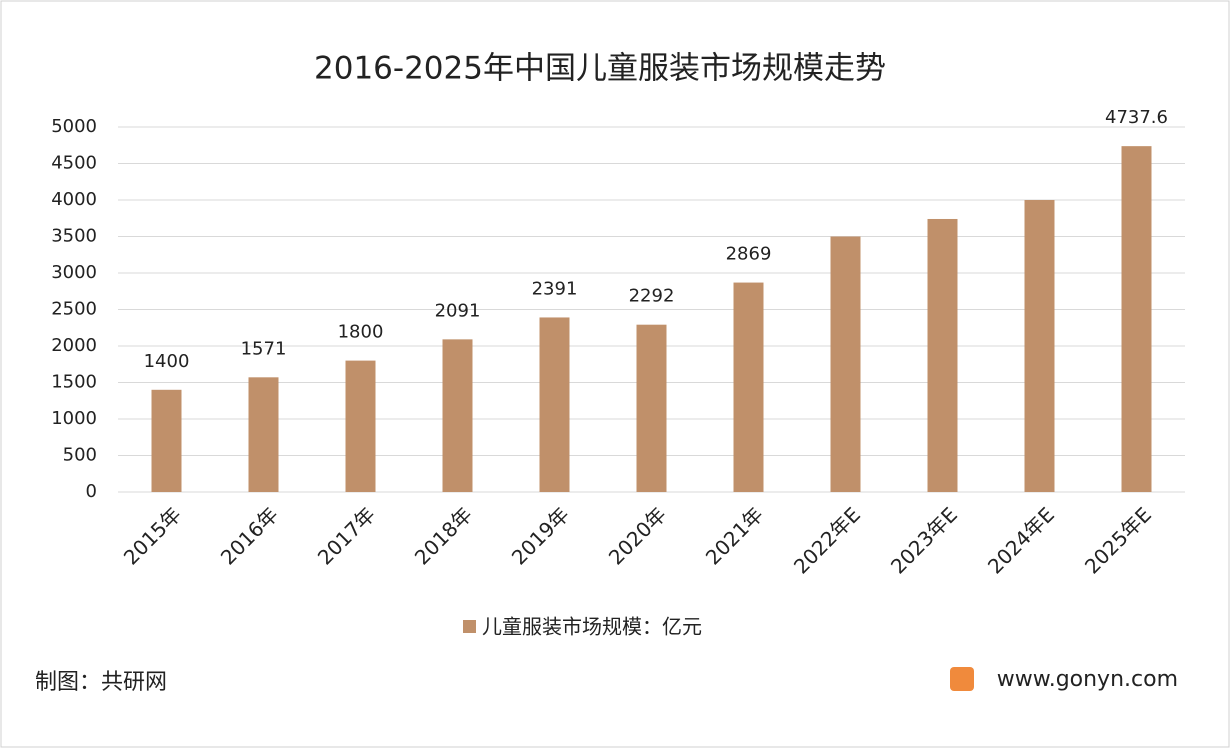  Describe the element at coordinates (74, 345) in the screenshot. I see `y-tick-label: 2000` at that location.